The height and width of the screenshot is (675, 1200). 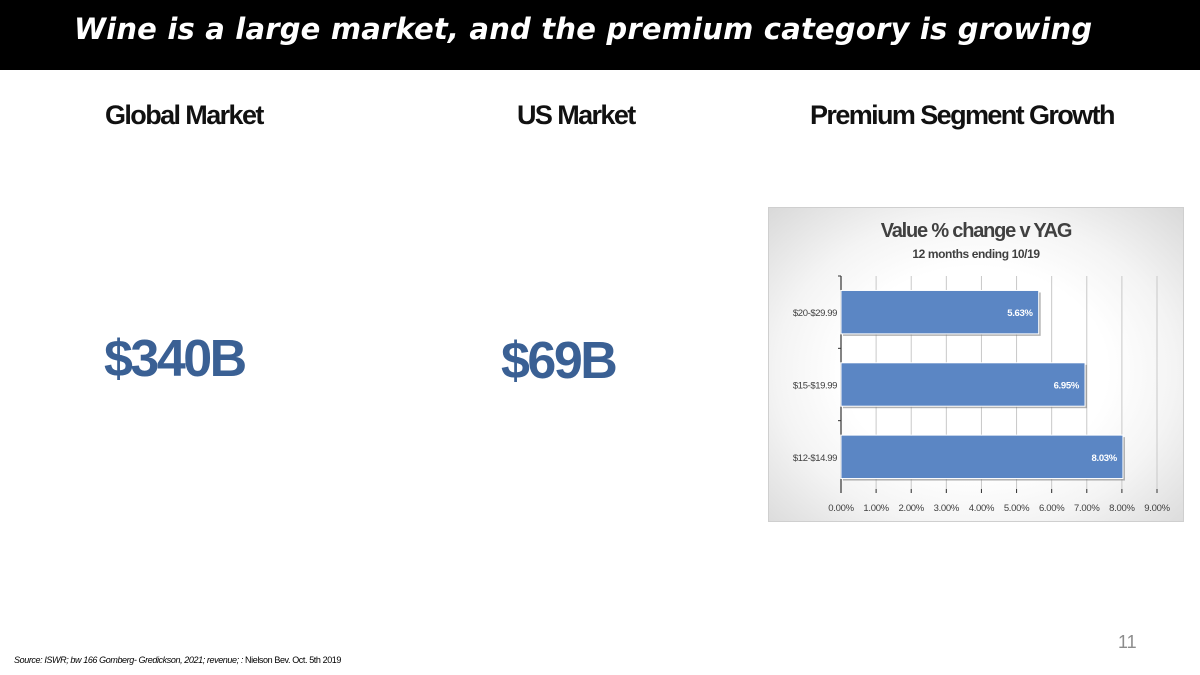 What do you see at coordinates (1052, 508) in the screenshot?
I see `x-tick-label: 6.00%` at bounding box center [1052, 508].